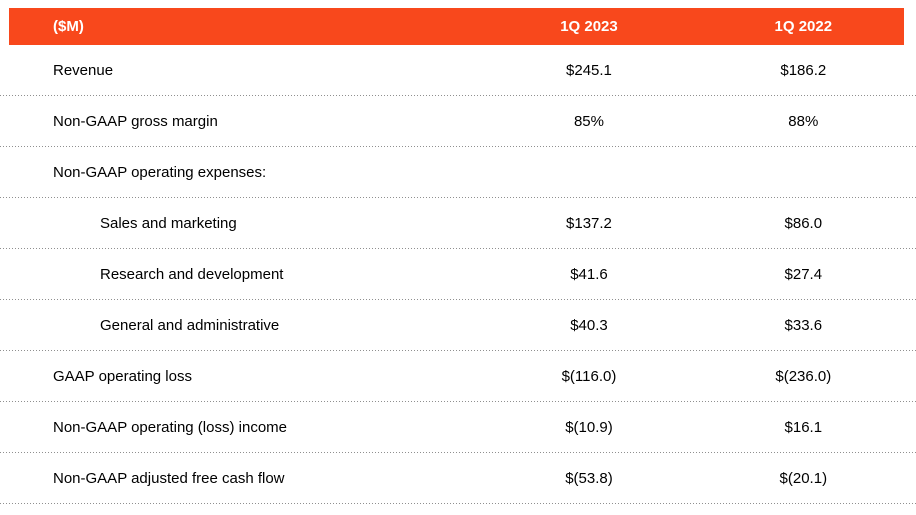  Describe the element at coordinates (168, 223) in the screenshot. I see `row-label: Sales and marketing` at that location.